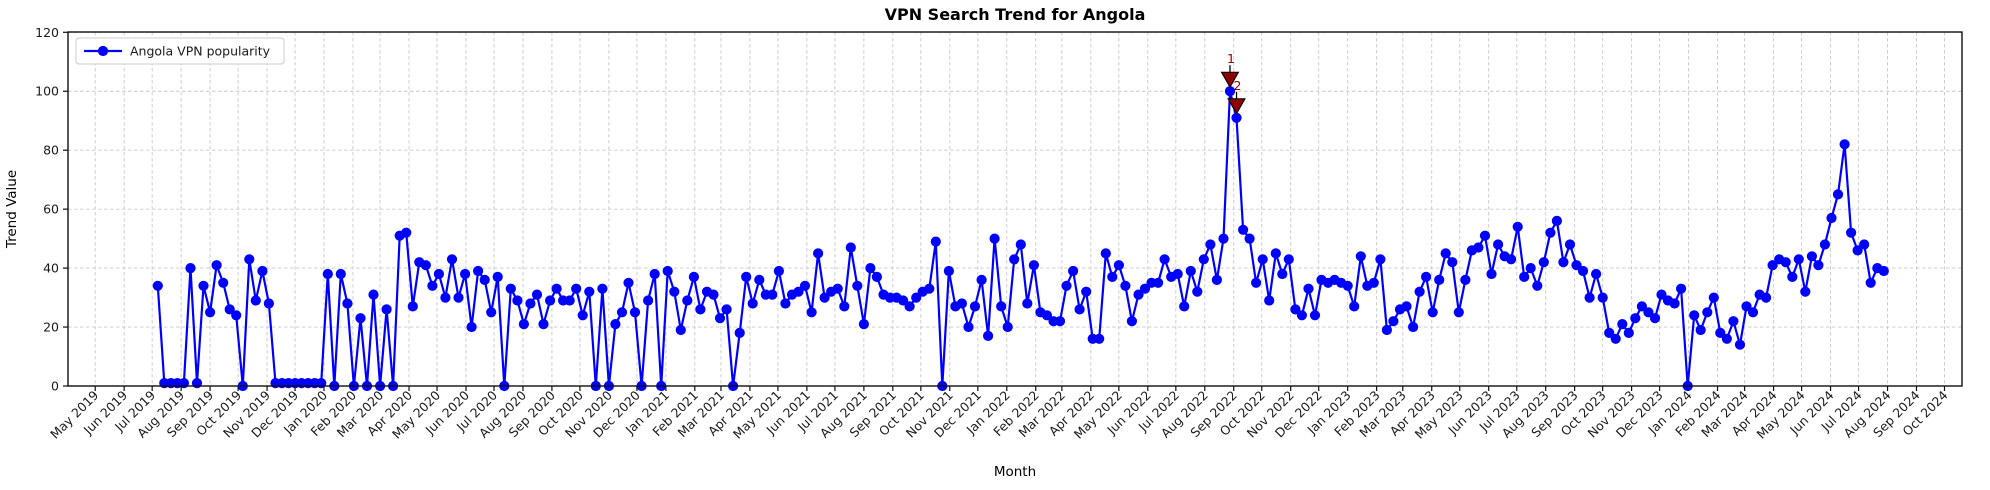  I want to click on x-axis-label: Month, so click(1015, 472).